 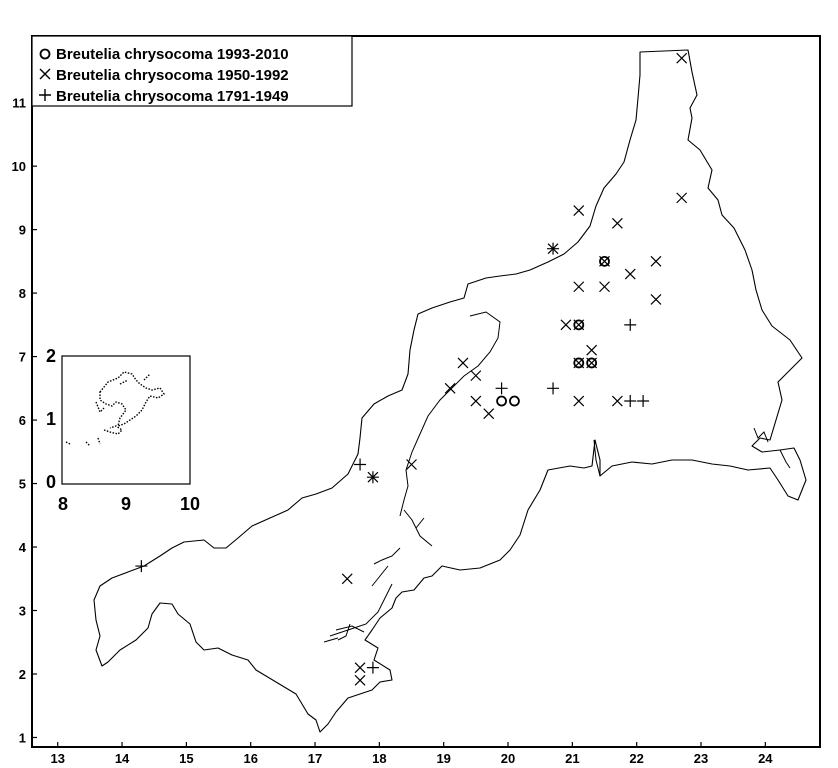 I want to click on x-tick-label: 15, so click(x=186, y=758).